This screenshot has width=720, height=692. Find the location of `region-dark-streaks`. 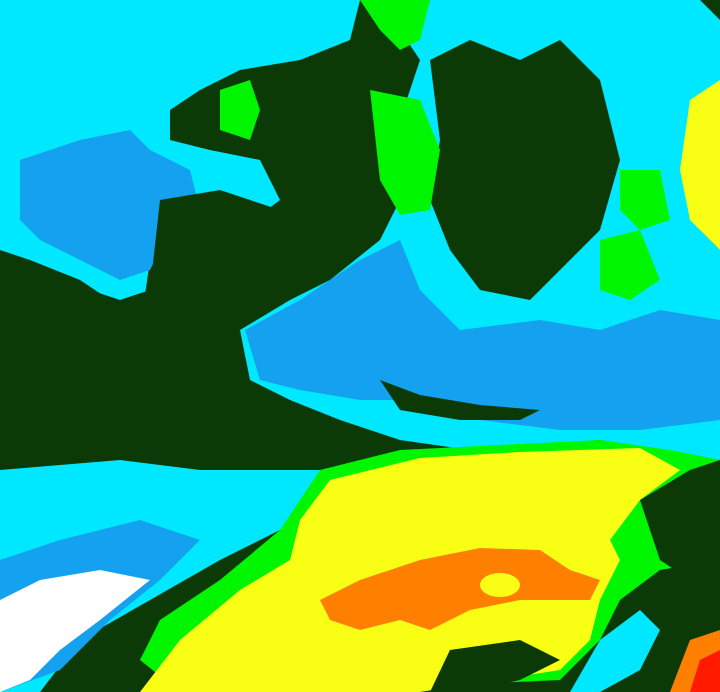

region-dark-streaks is located at coordinates (525, 170).